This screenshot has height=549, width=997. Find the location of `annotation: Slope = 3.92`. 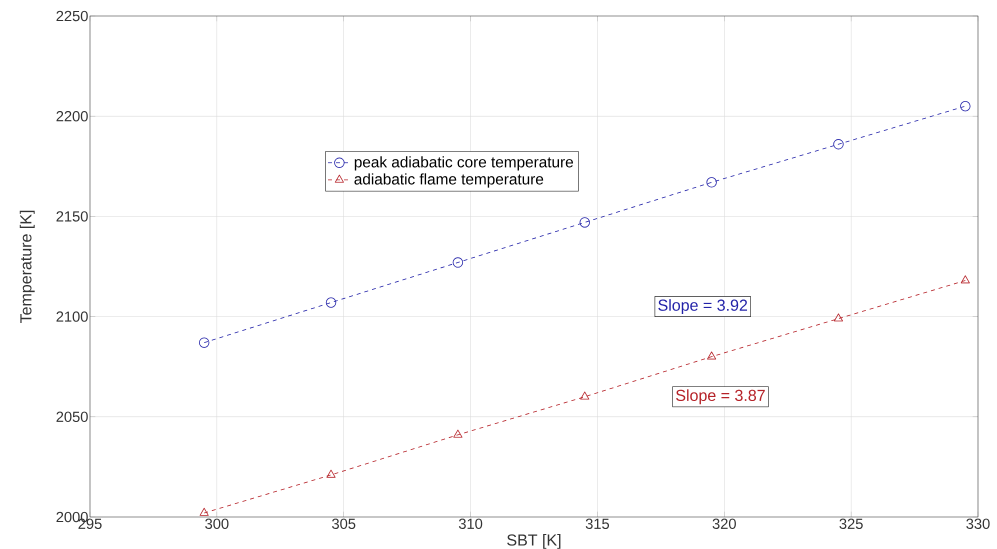

annotation: Slope = 3.92 is located at coordinates (703, 306).